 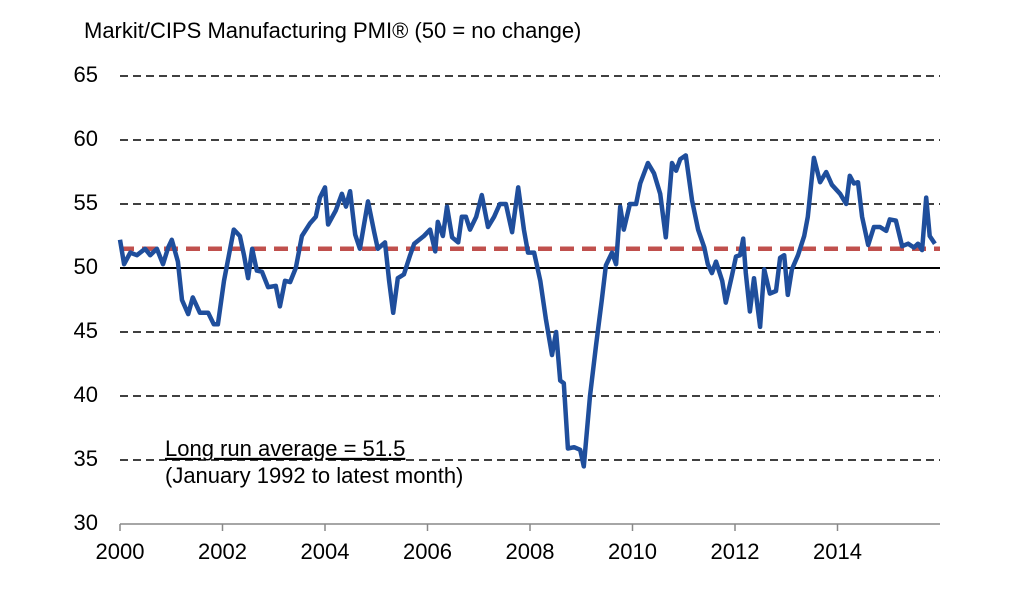 I want to click on y-tick-label: 60, so click(x=86, y=138).